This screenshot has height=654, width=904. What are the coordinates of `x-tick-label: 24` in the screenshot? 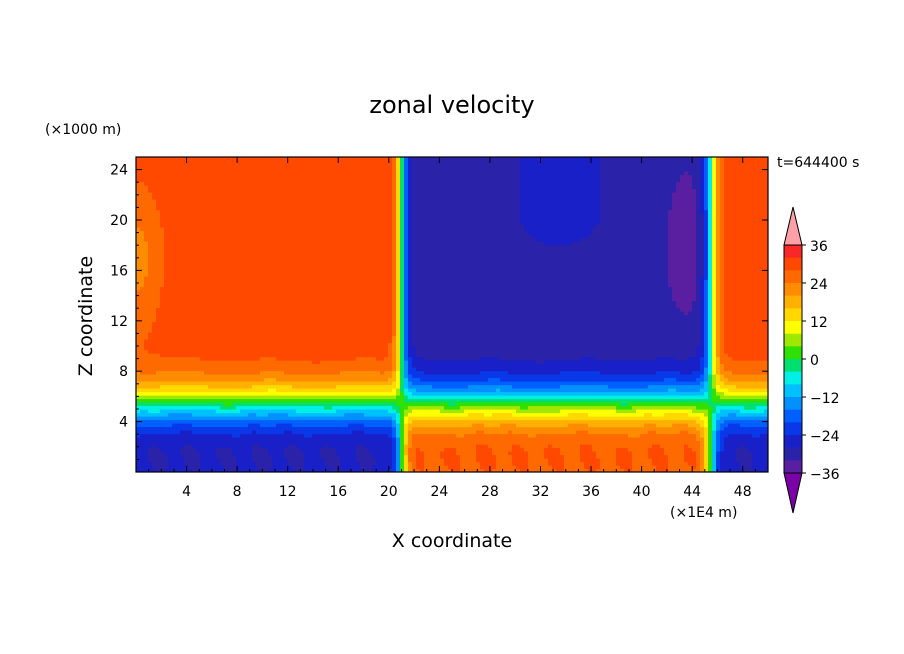 It's located at (439, 492).